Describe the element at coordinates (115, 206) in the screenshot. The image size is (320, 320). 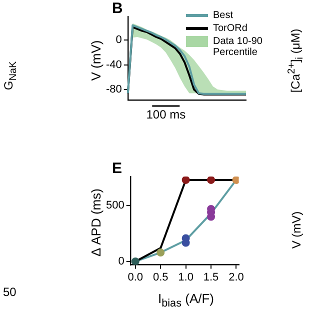
I see `y-tick-label: 500` at that location.